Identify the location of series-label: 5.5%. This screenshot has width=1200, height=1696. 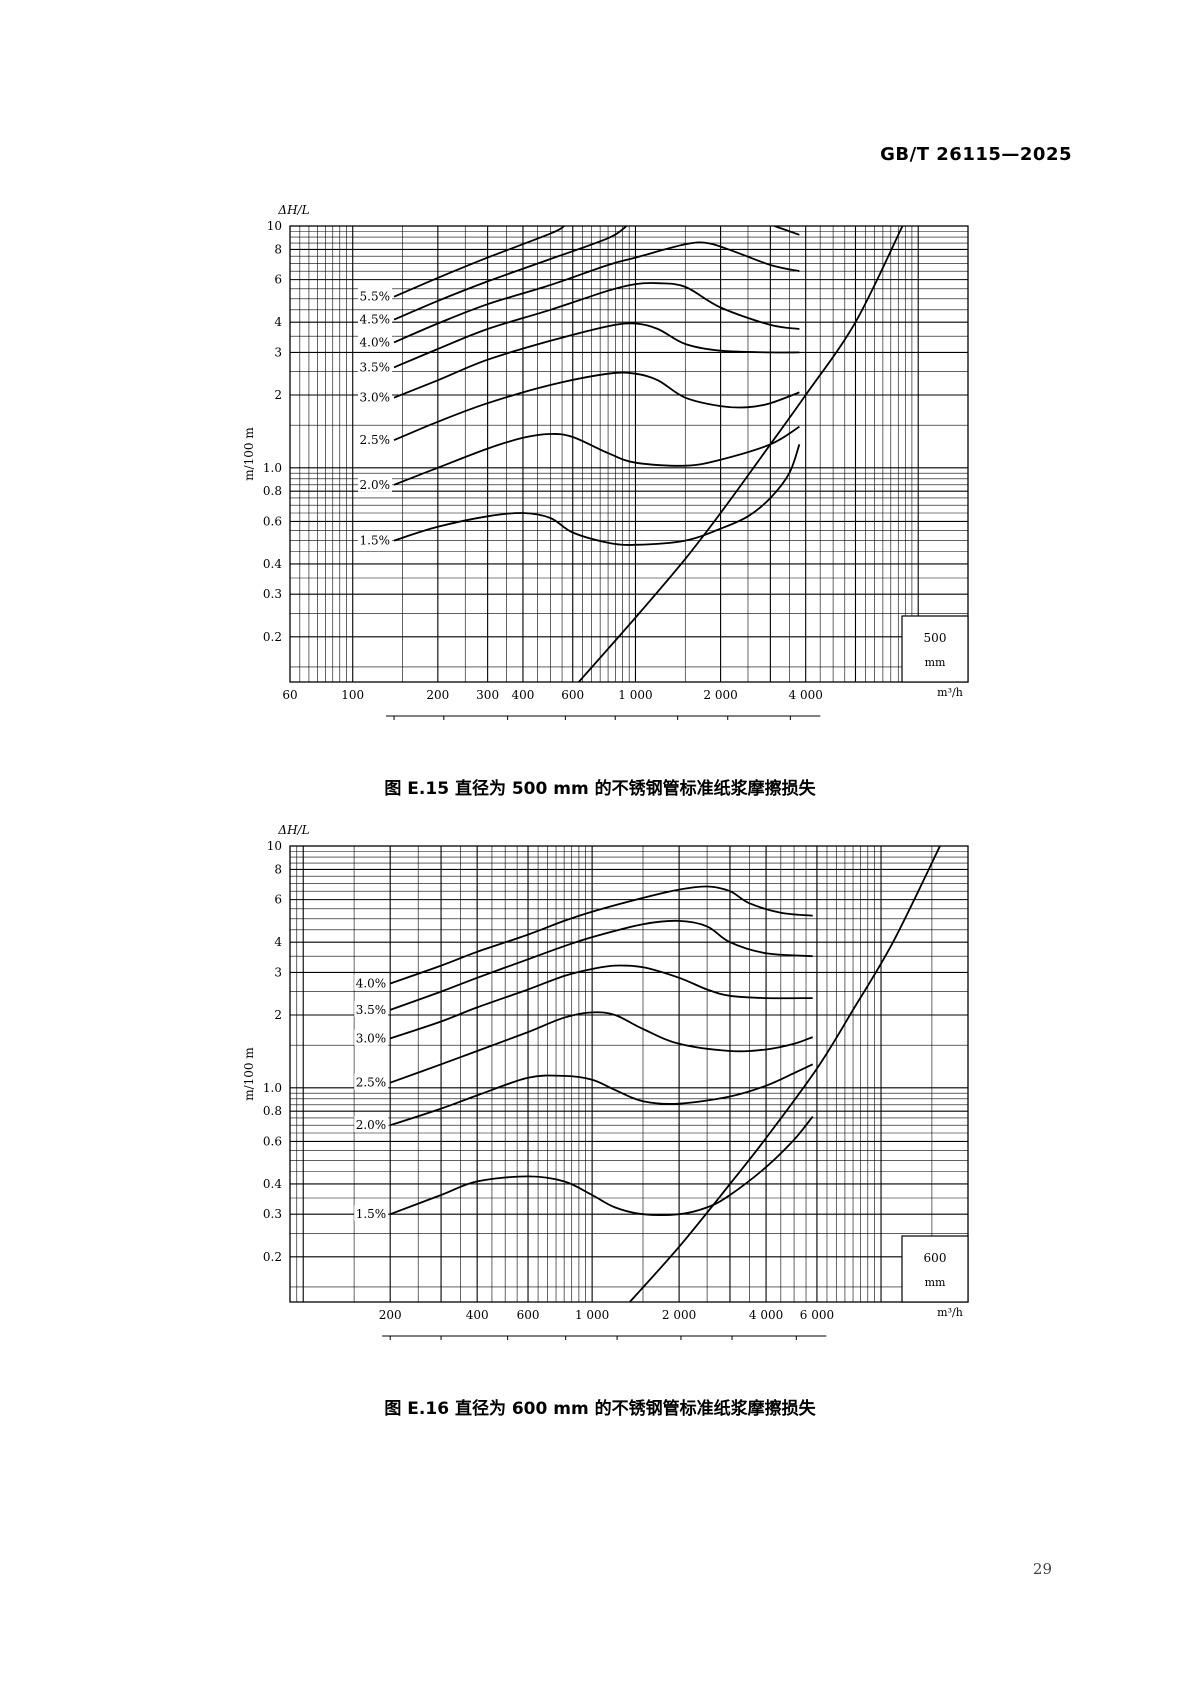
(375, 297).